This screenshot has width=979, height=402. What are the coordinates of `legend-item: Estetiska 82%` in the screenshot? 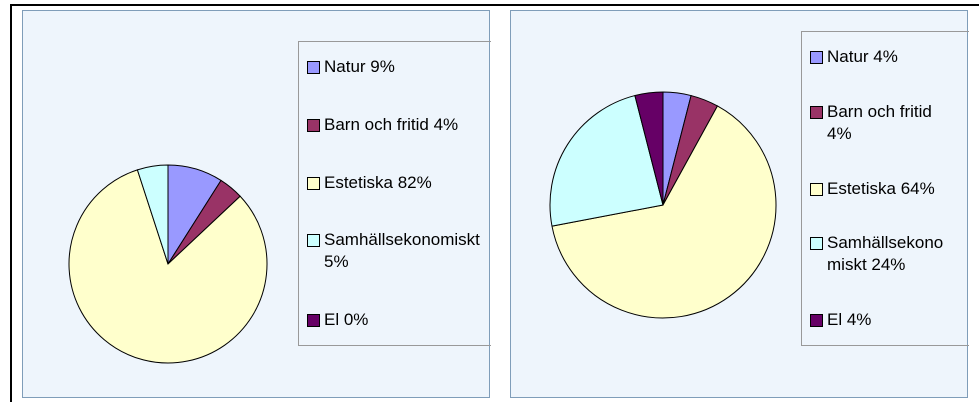 It's located at (399, 183).